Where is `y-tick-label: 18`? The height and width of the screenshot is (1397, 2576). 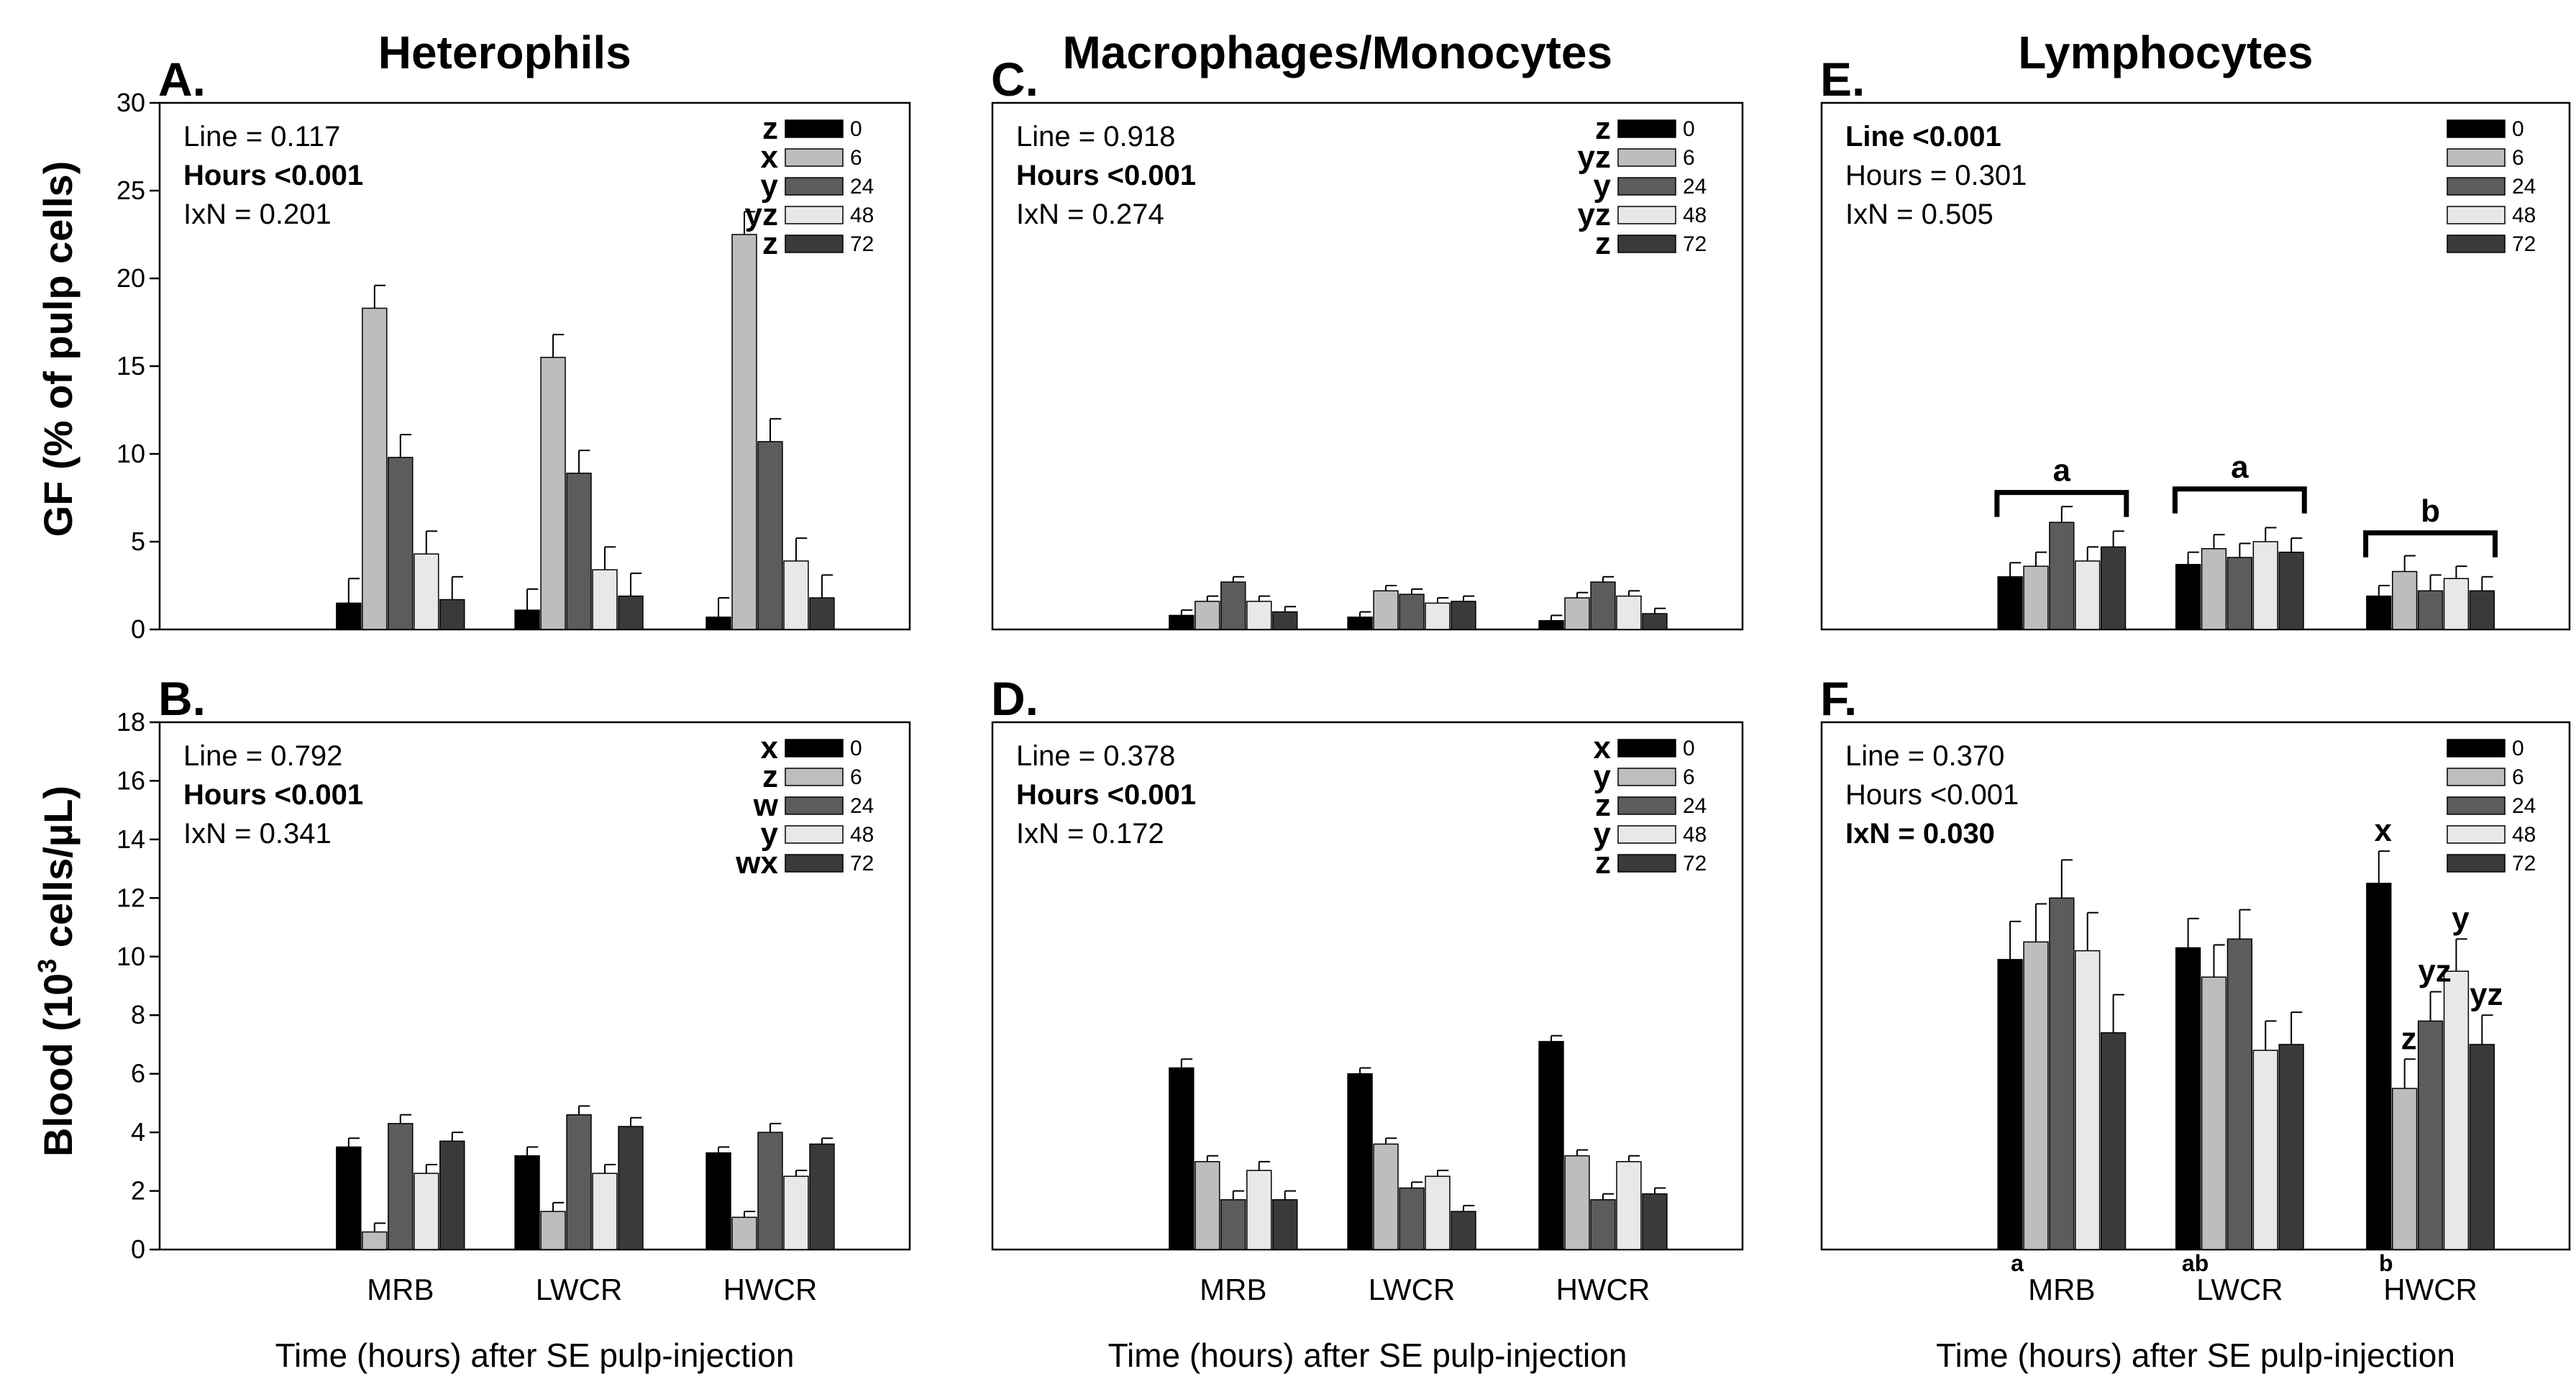 y-tick-label: 18 is located at coordinates (131, 722).